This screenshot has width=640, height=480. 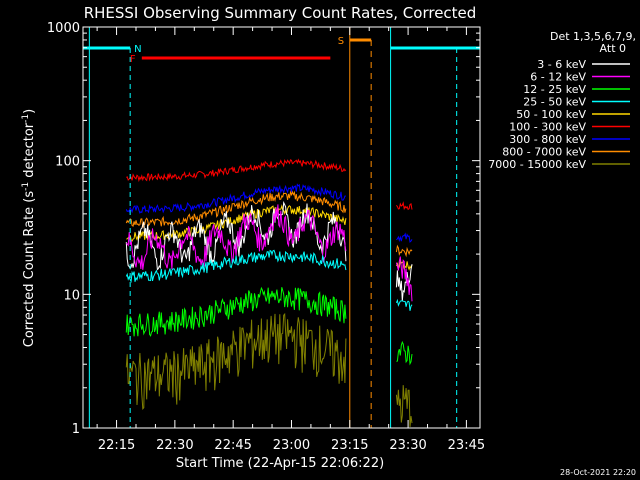 What do you see at coordinates (554, 89) in the screenshot?
I see `legend-entry-label: 12 - 25 keV` at bounding box center [554, 89].